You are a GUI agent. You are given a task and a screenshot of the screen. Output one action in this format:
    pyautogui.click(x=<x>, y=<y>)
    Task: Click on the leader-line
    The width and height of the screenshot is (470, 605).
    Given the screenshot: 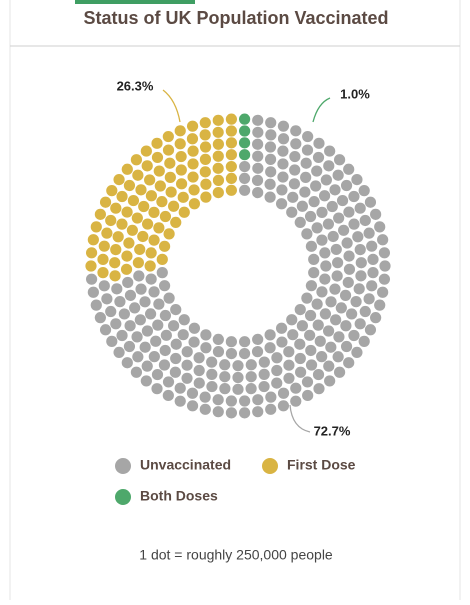 What is the action you would take?
    pyautogui.click(x=171, y=106)
    